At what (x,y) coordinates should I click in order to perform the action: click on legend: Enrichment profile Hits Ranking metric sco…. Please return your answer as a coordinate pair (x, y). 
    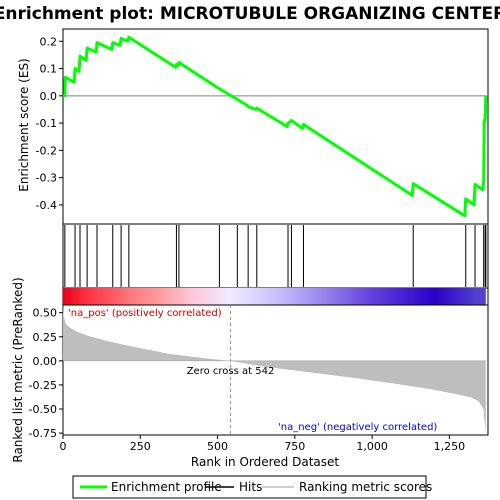
    Looking at the image, I should click on (252, 487).